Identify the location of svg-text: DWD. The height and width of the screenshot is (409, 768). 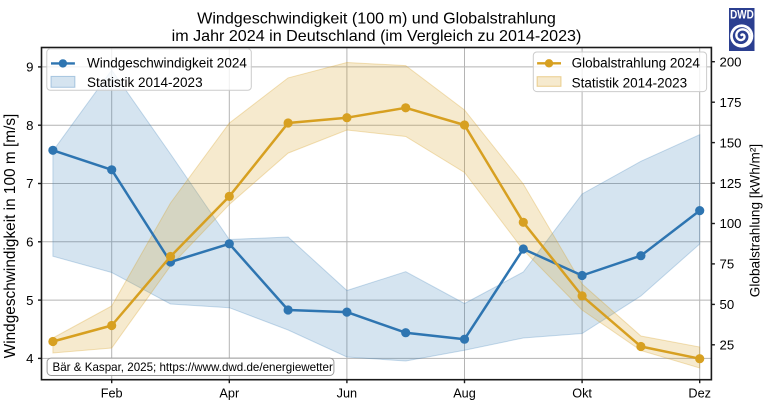
(742, 14).